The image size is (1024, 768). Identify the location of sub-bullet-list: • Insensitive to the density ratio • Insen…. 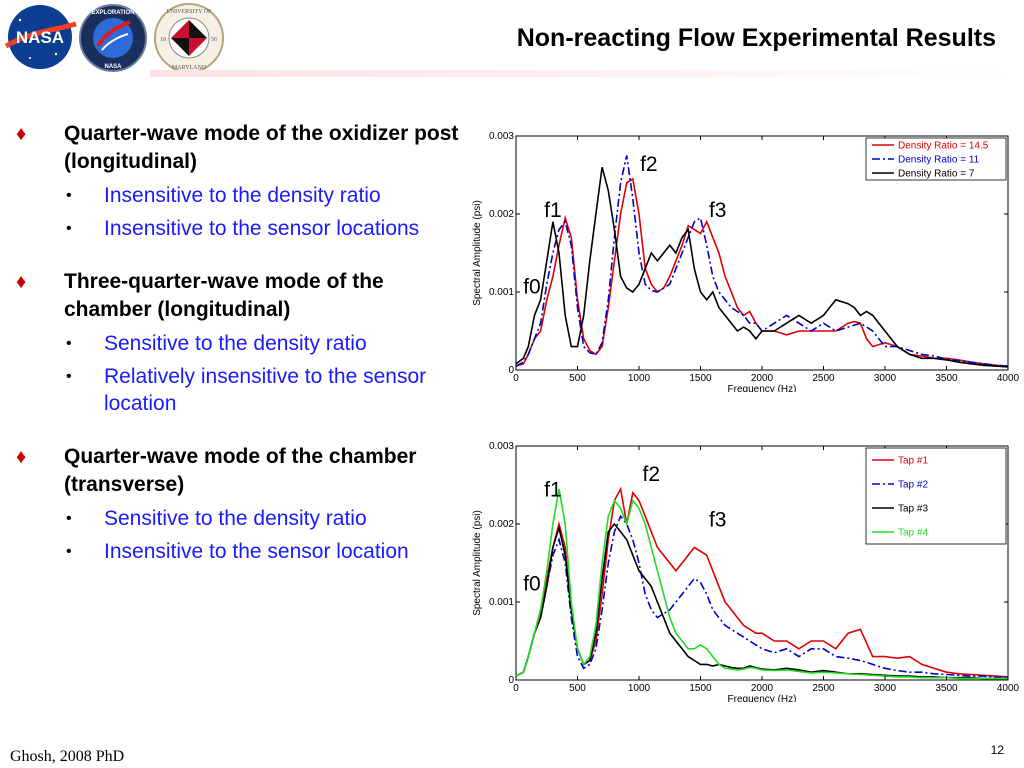
(264, 212).